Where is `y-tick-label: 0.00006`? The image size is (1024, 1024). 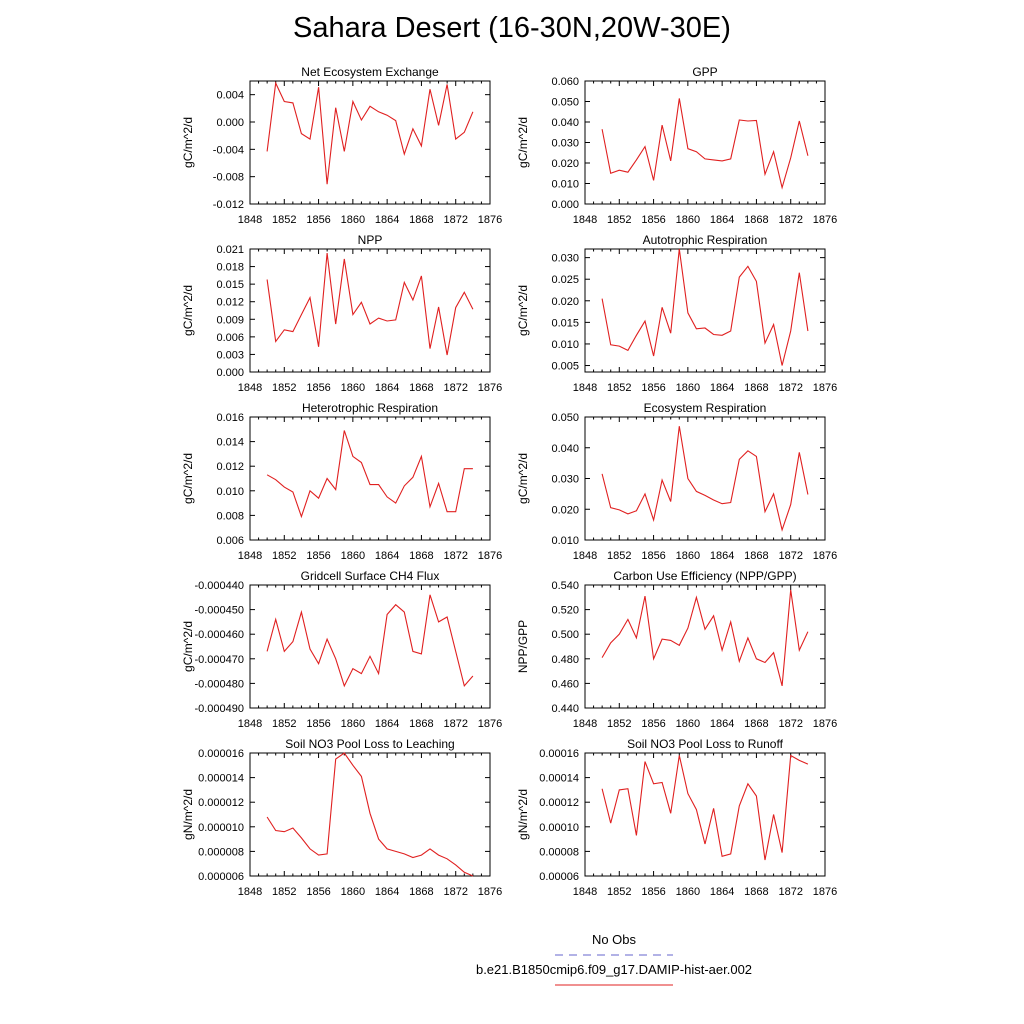
y-tick-label: 0.00006 is located at coordinates (559, 877).